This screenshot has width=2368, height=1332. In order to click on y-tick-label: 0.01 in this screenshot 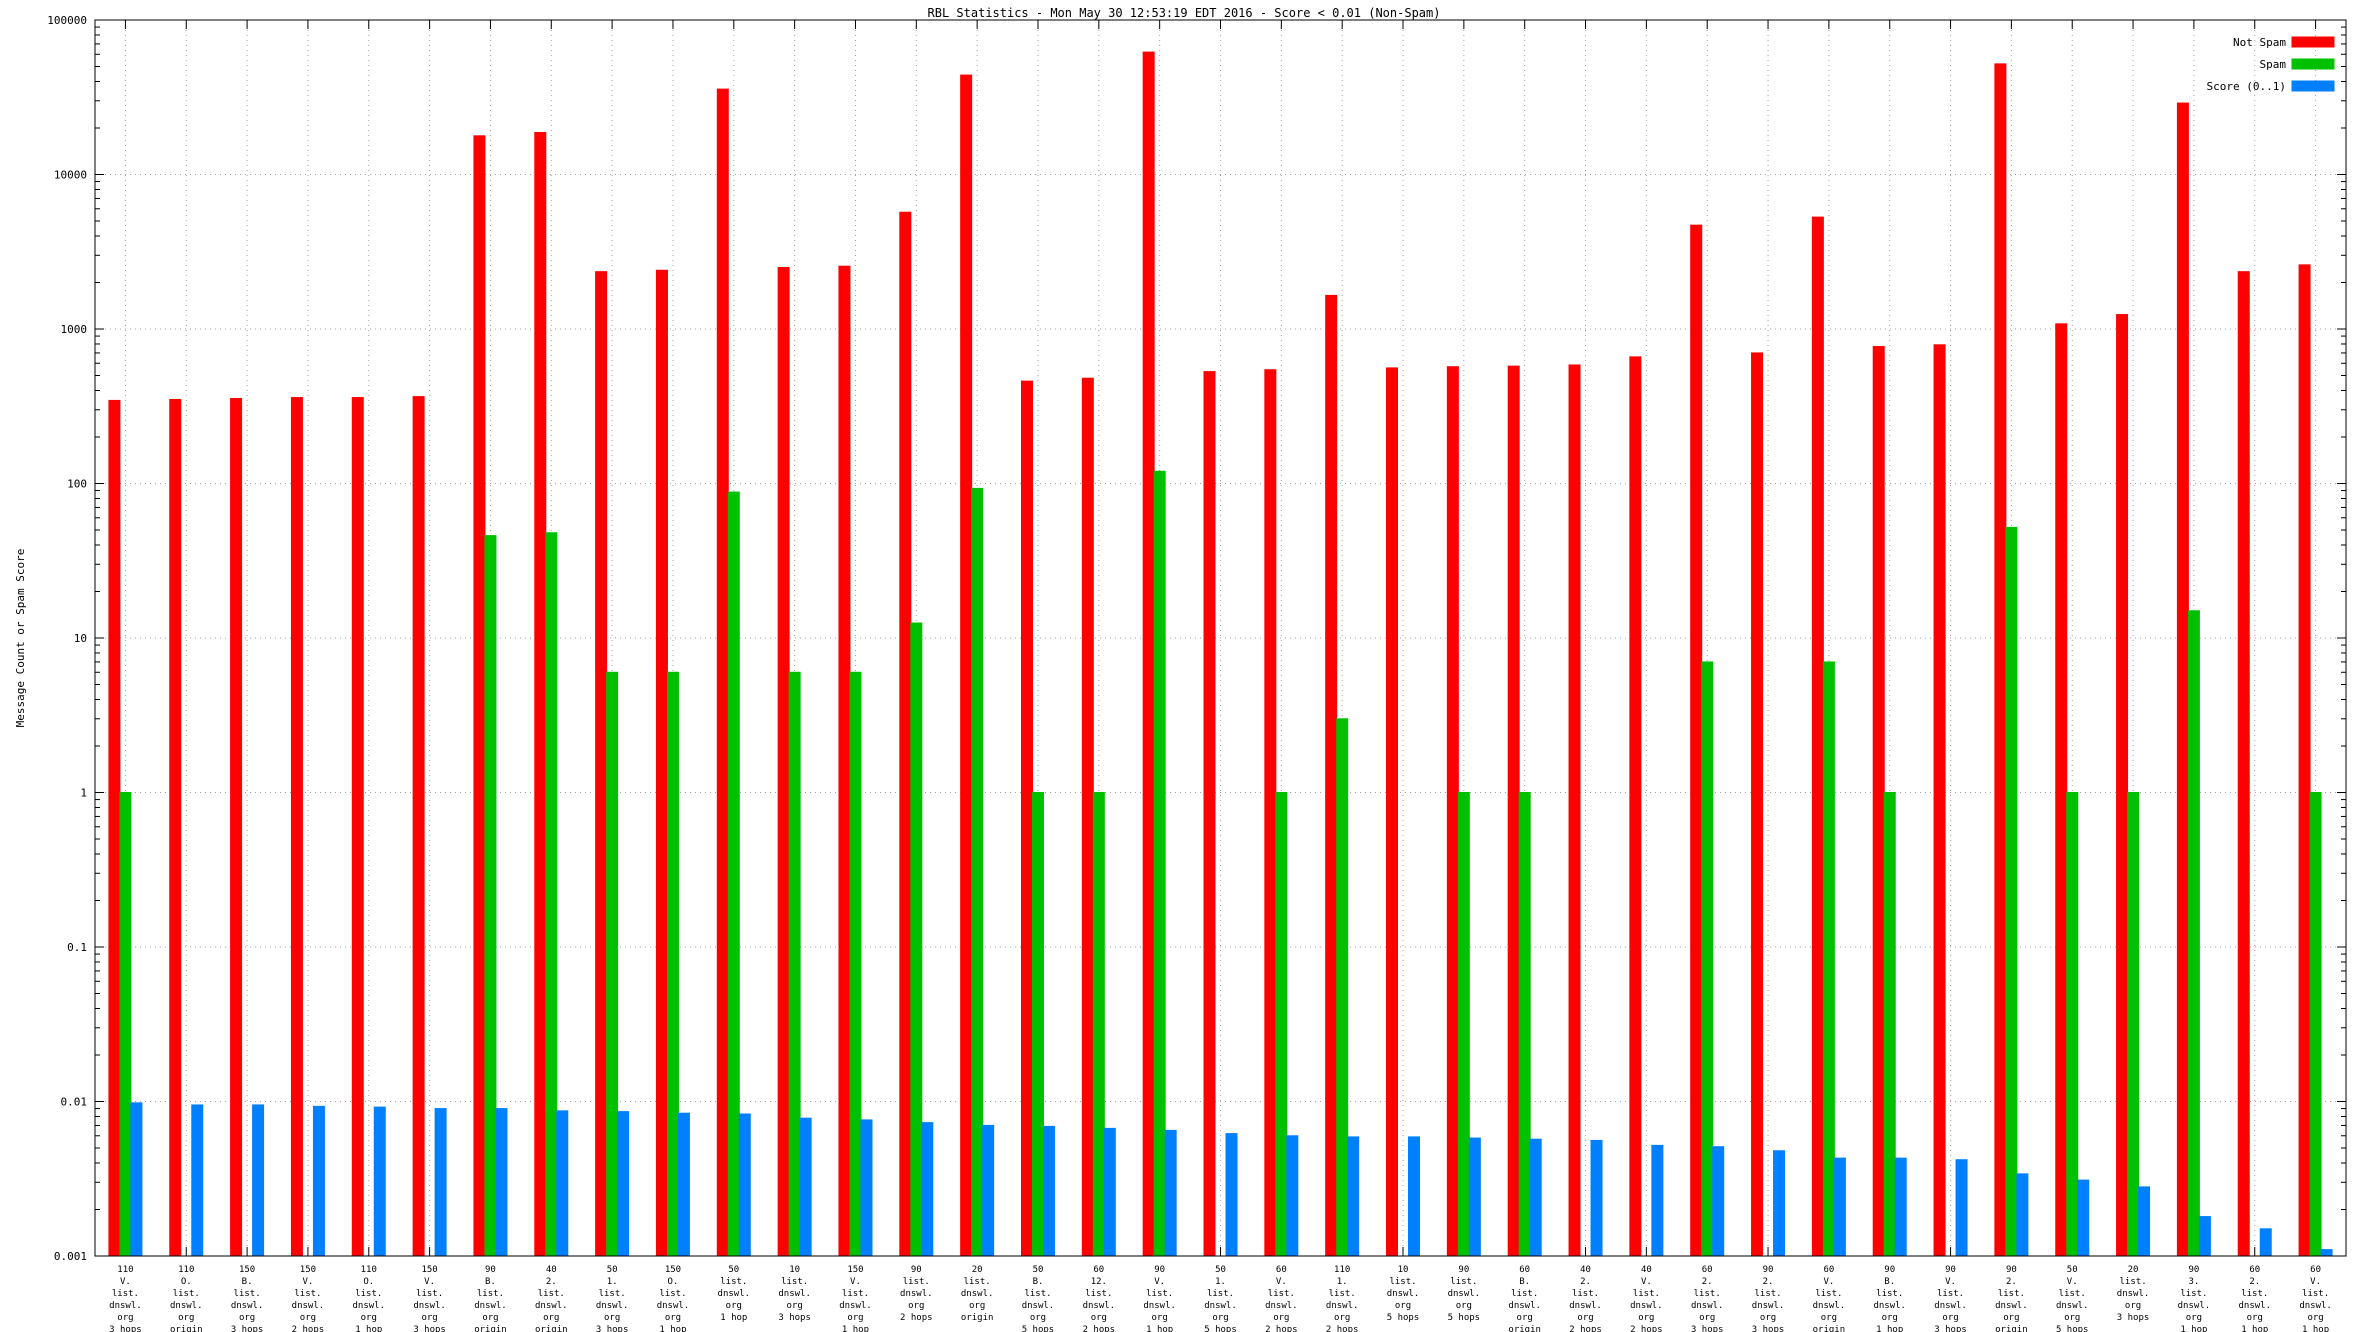, I will do `click(74, 1102)`.